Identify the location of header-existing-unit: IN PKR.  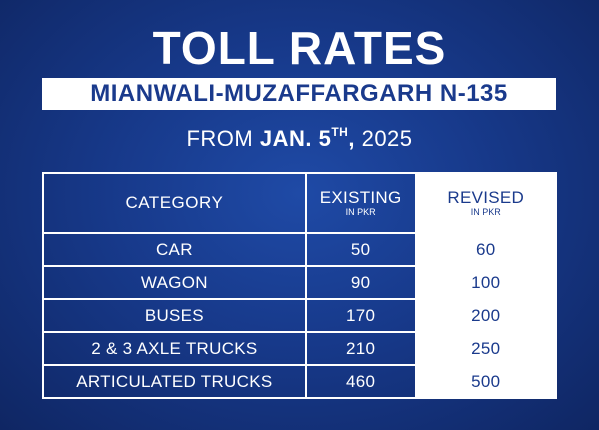
(360, 212).